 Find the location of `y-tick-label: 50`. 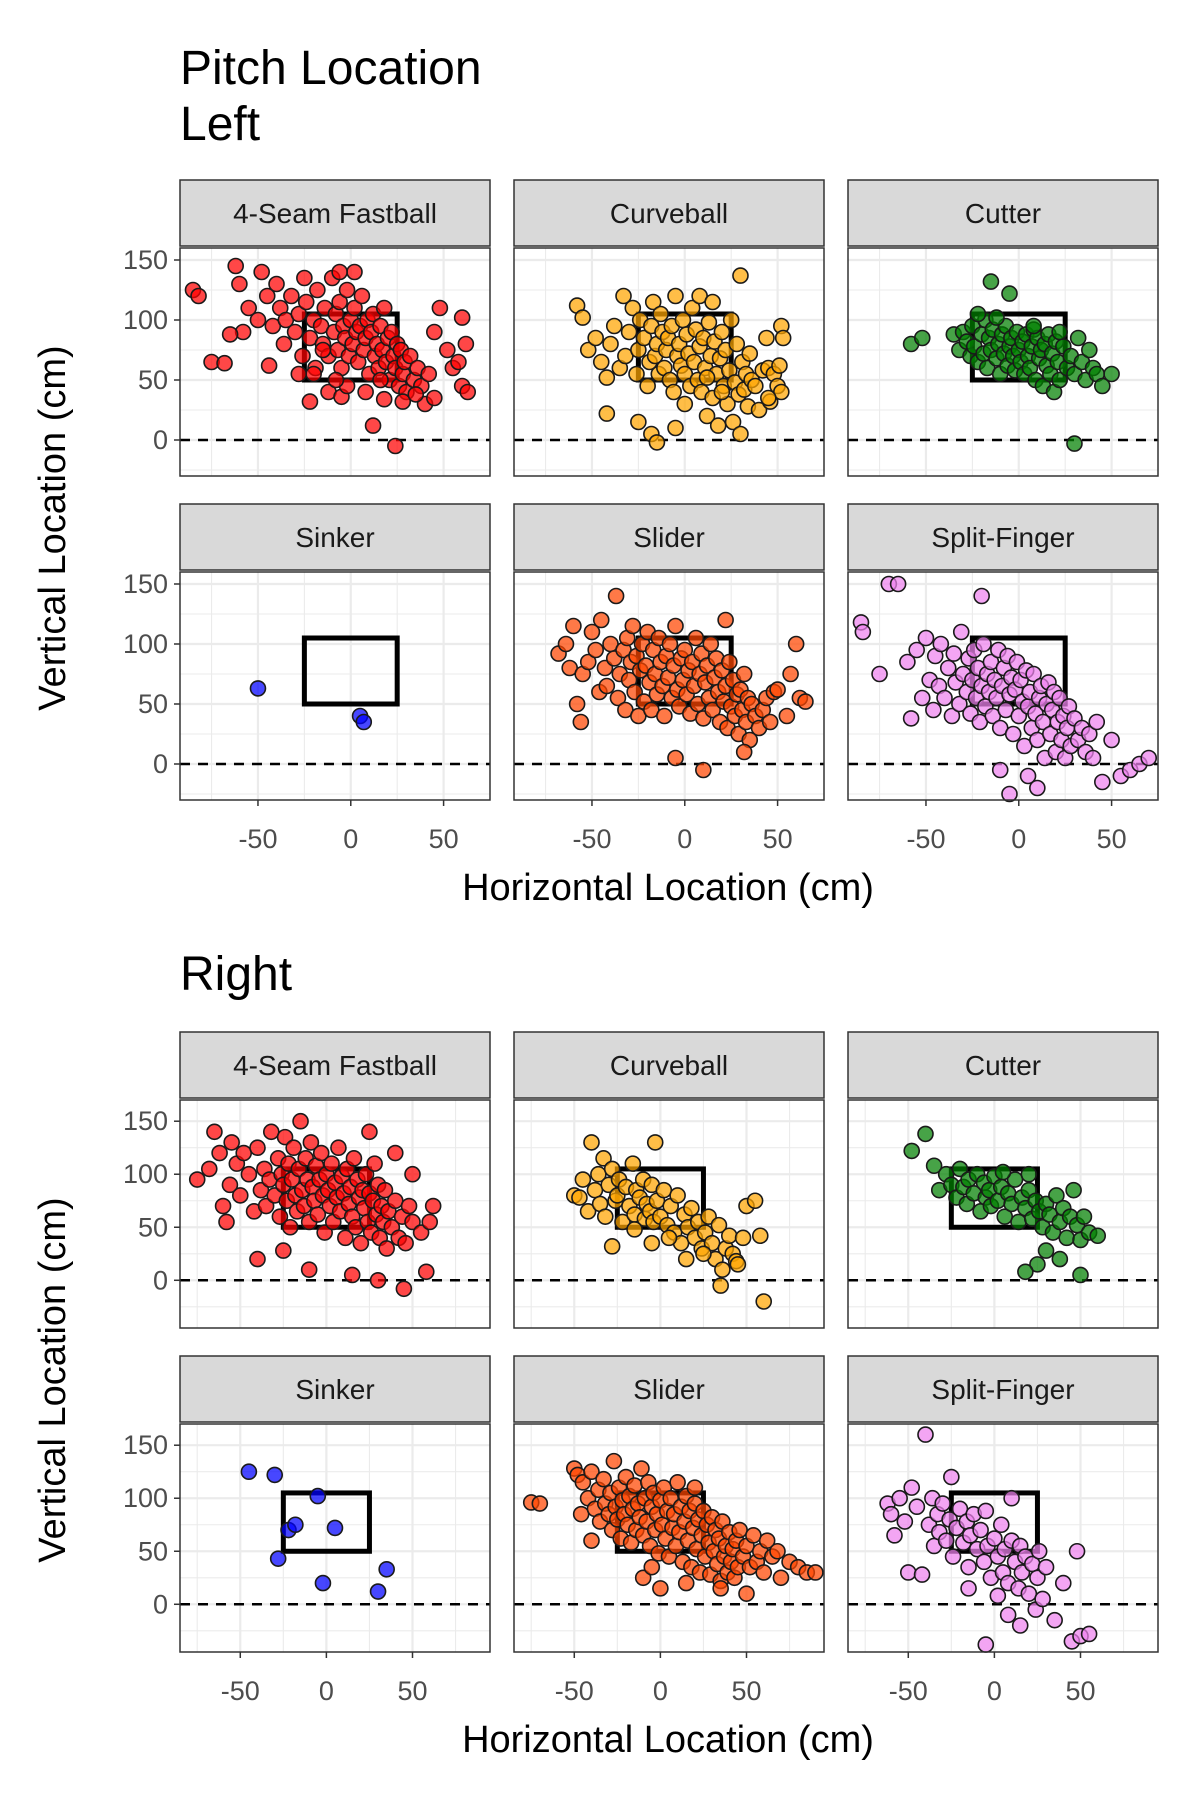

y-tick-label: 50 is located at coordinates (153, 380).